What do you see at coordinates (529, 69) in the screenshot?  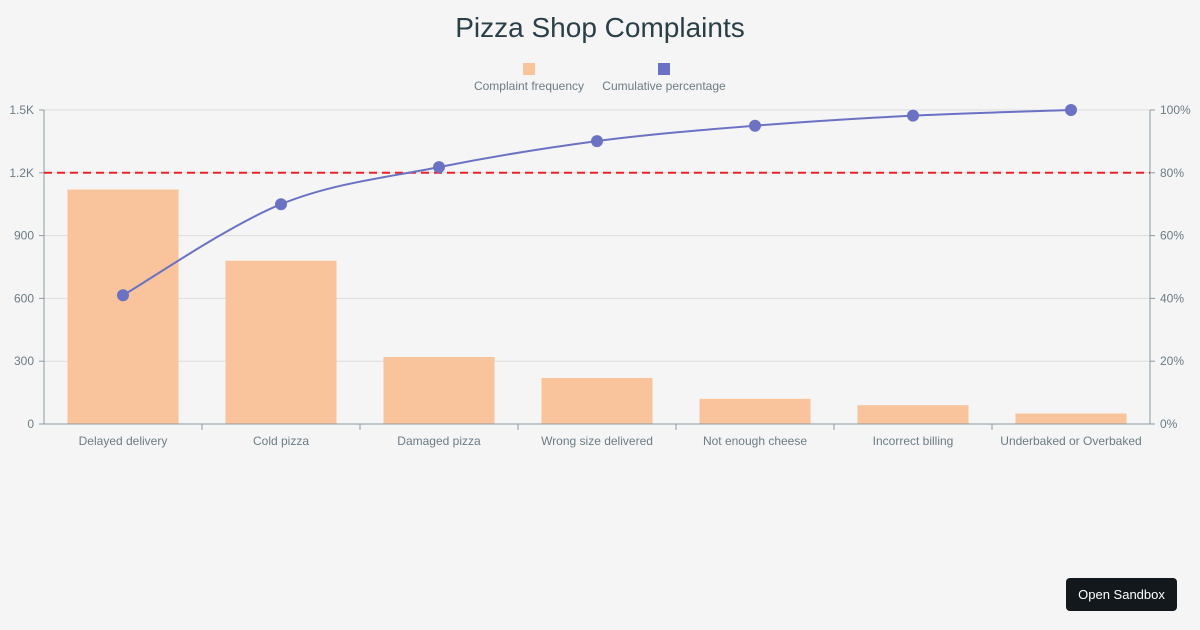 I see `legend-swatch-complaint-frequency` at bounding box center [529, 69].